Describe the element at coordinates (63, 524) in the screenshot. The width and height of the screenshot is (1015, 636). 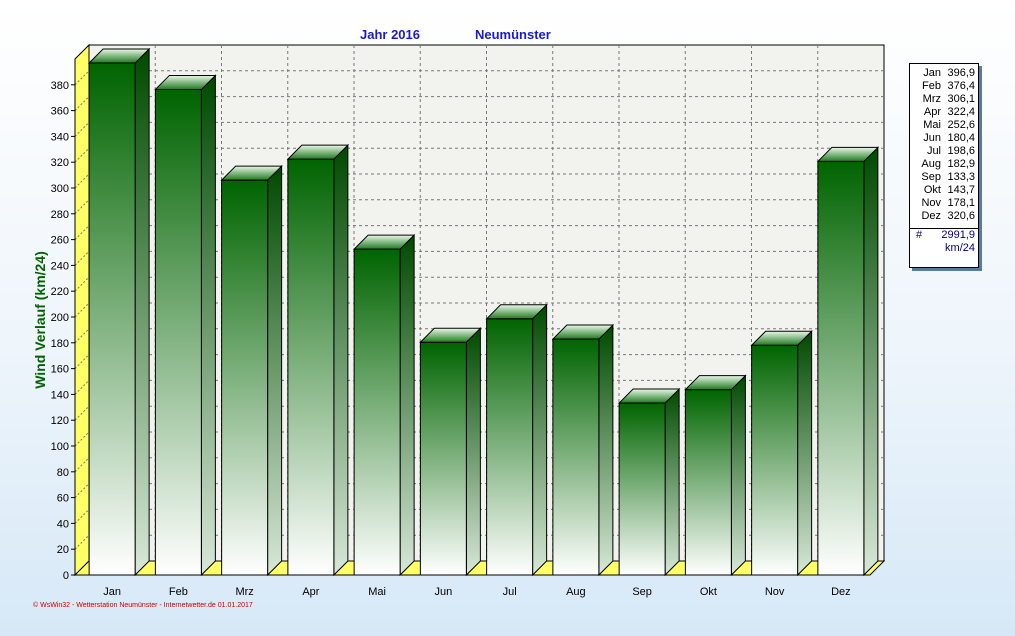
I see `y-tick-label: 40` at that location.